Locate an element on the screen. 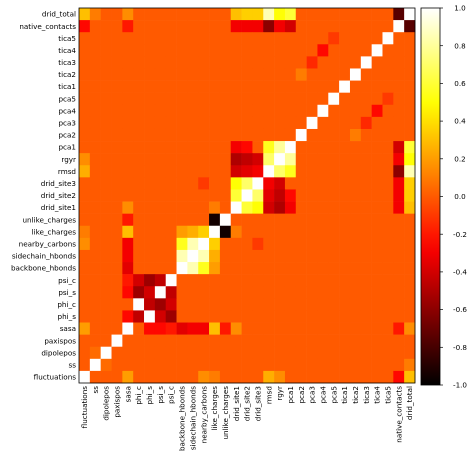 The image size is (474, 456). colorbar-tick-label: -0.6 is located at coordinates (460, 309).